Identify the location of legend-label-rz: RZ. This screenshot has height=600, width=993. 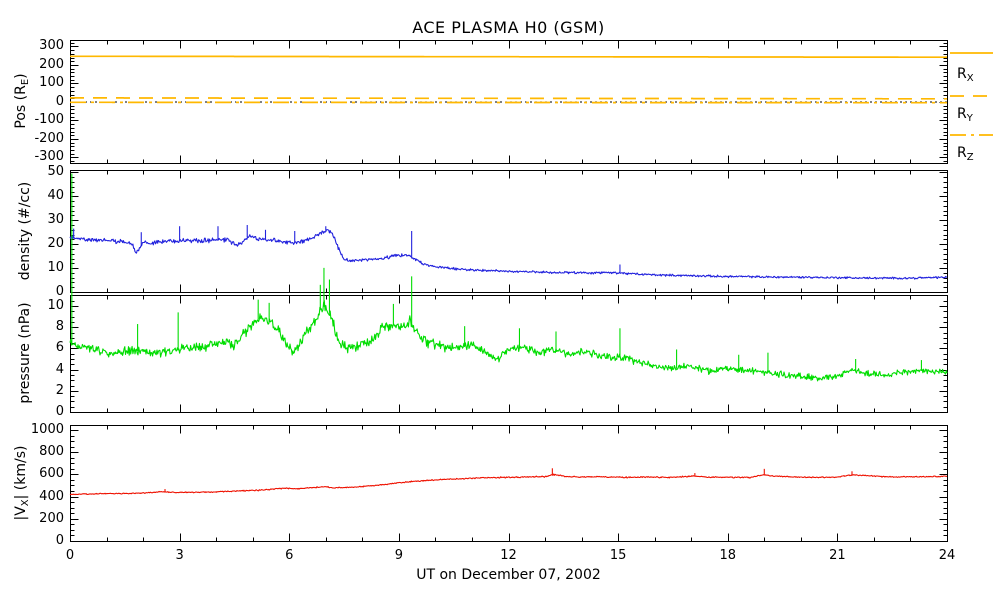
(965, 154).